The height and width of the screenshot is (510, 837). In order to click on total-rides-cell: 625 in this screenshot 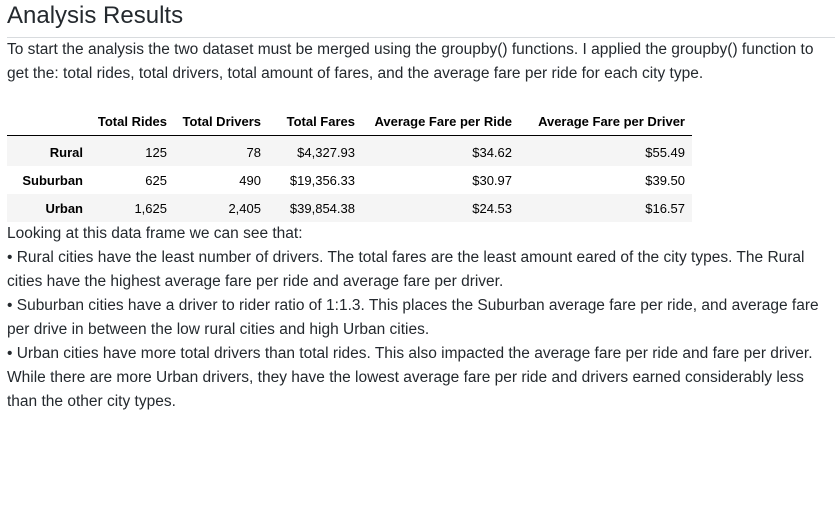, I will do `click(156, 180)`.